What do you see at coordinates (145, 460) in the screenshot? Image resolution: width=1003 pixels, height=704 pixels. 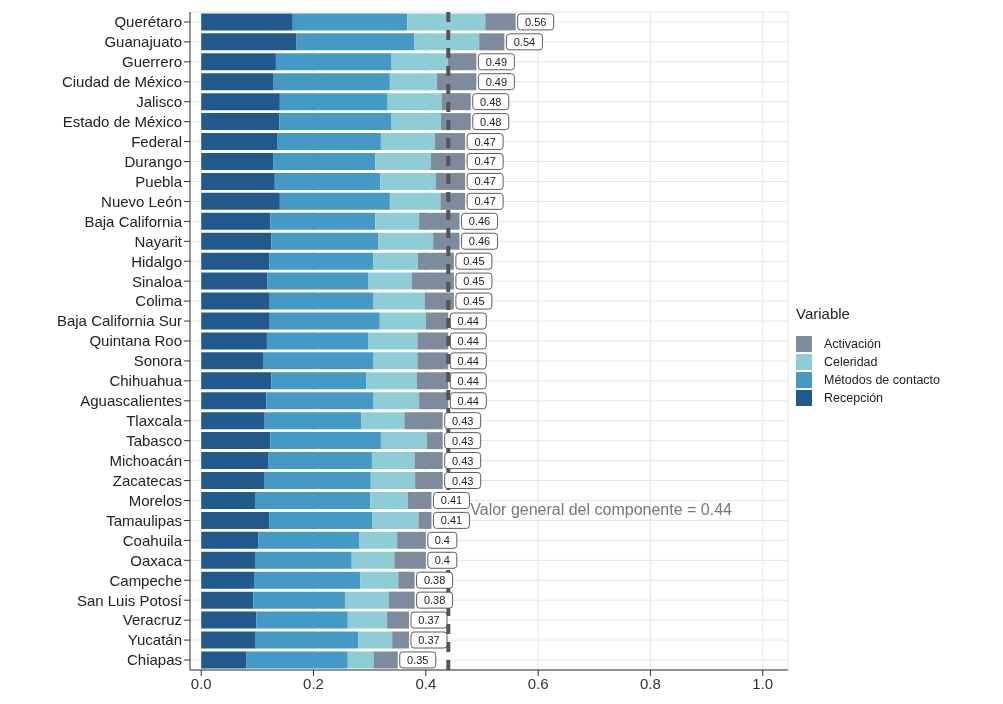 I see `y-tick-label: Michoacán` at bounding box center [145, 460].